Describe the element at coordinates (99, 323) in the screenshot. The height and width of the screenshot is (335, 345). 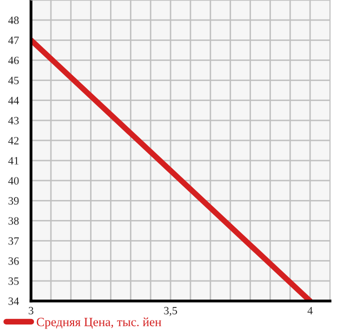
I see `legend-label: Средняя Цена, тыс. йен` at that location.